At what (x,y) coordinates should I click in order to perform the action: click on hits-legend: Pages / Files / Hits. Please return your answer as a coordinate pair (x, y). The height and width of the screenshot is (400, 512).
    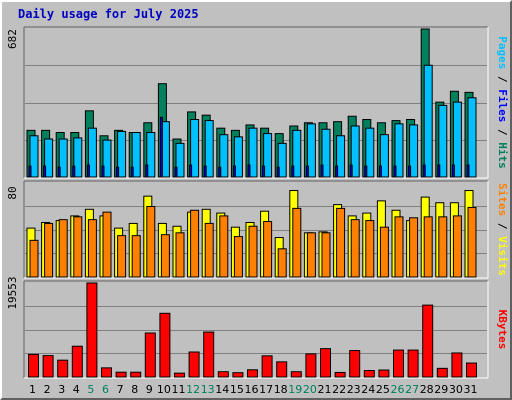
    Looking at the image, I should click on (502, 102).